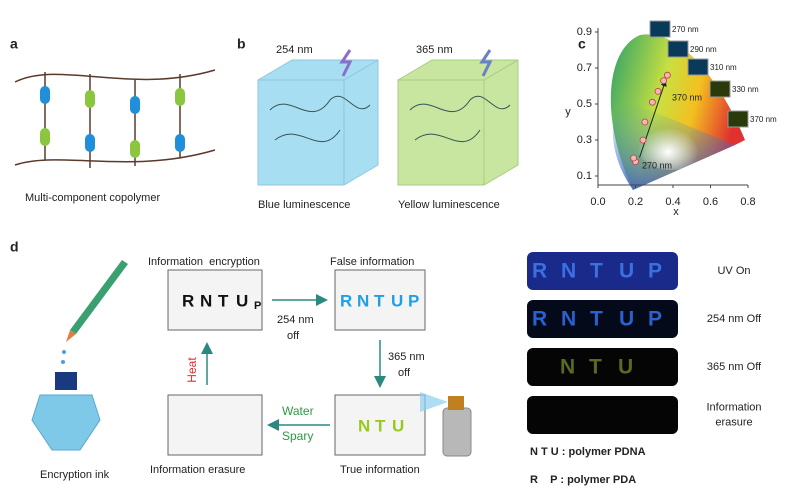  Describe the element at coordinates (733, 271) in the screenshot. I see `panel-label-text: UV On` at that location.